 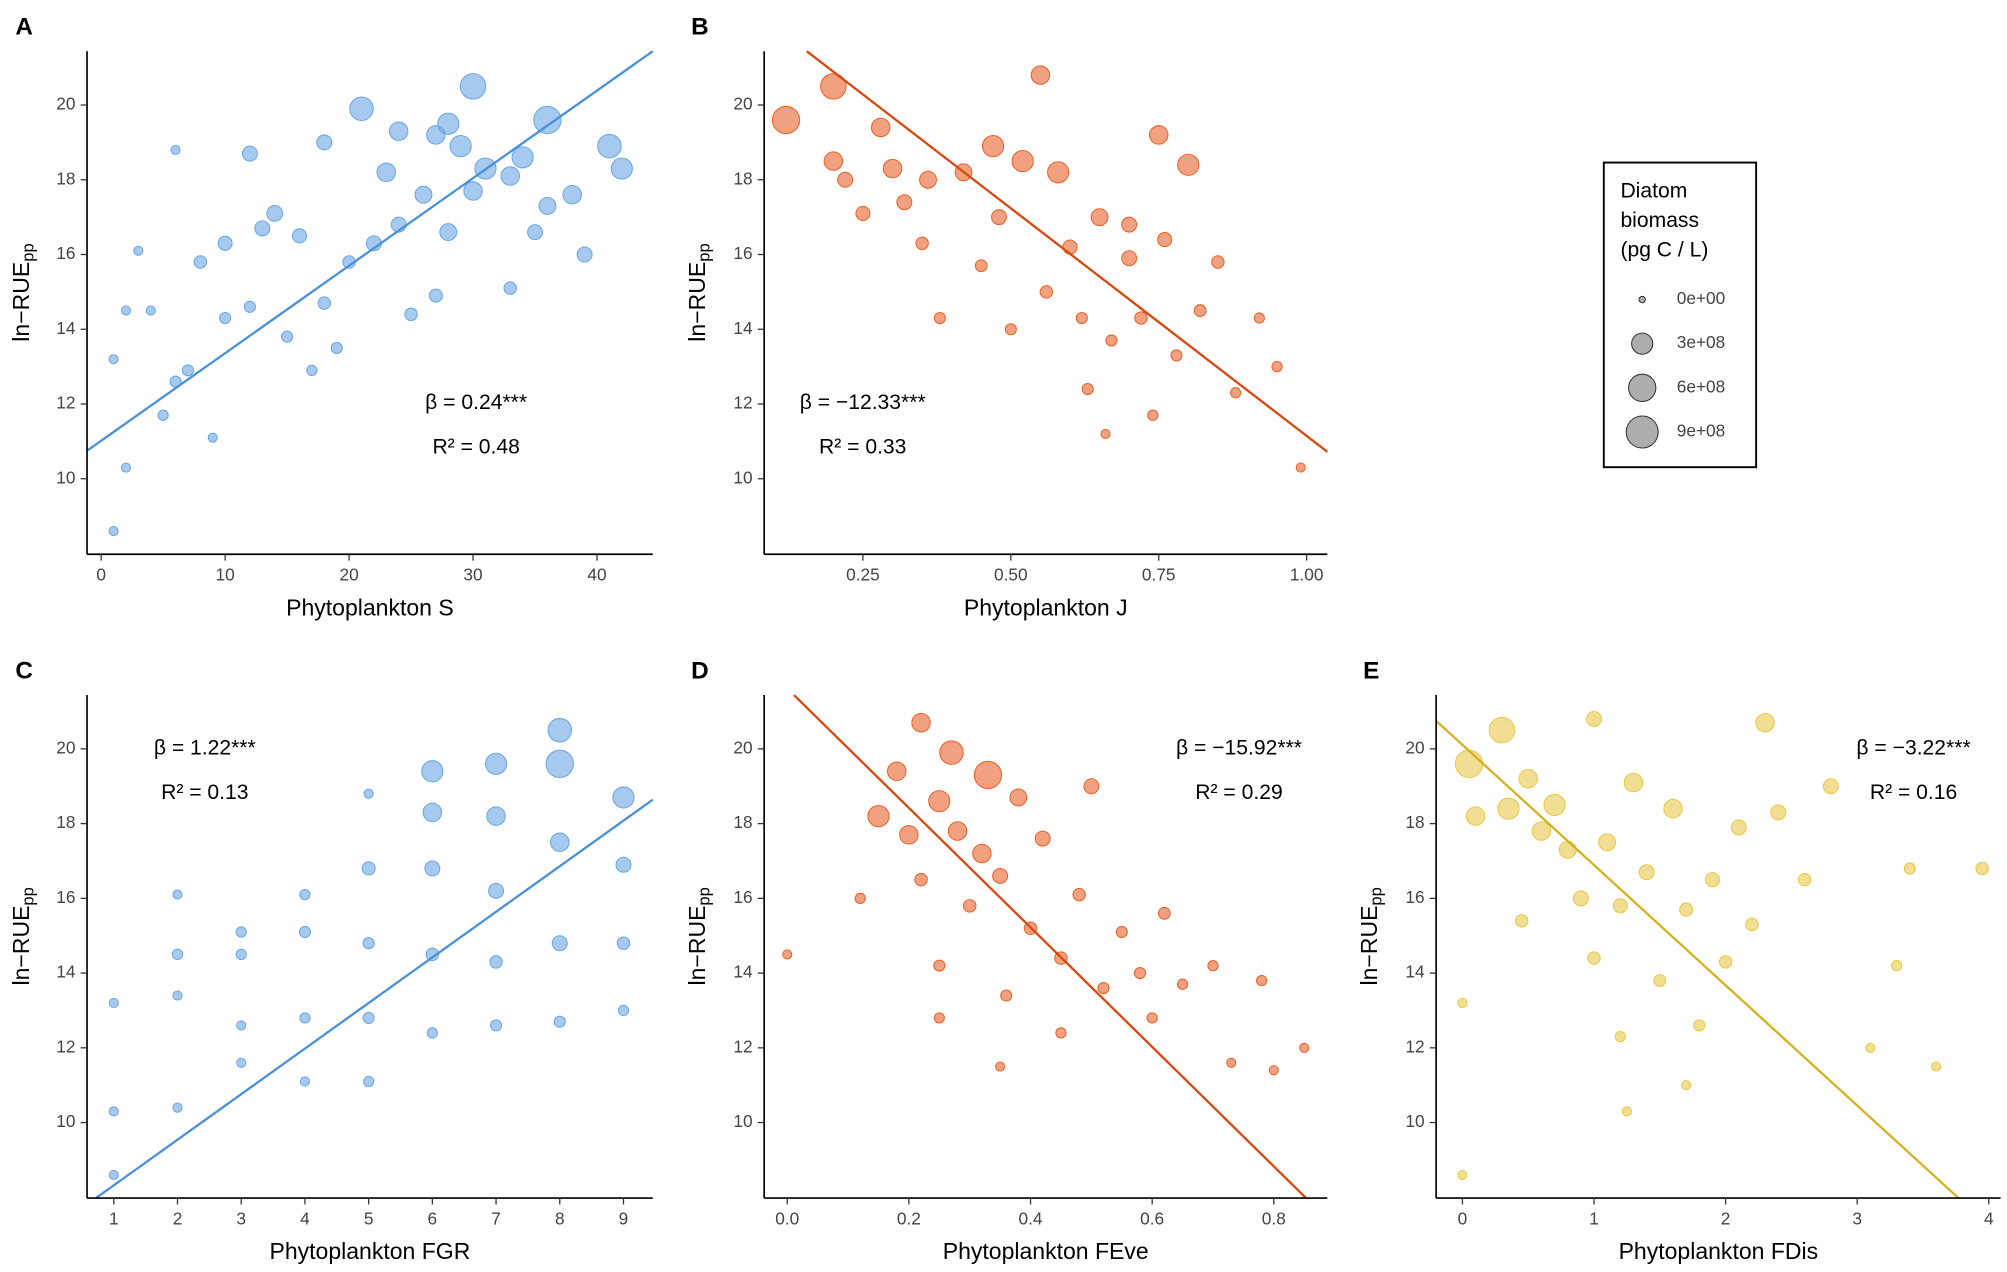 I want to click on x-axis-title: Phytoplankton FGR, so click(x=369, y=1251).